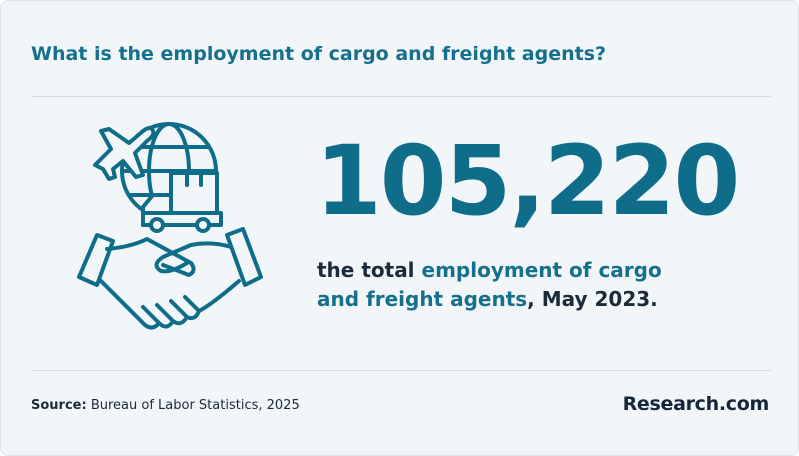  I want to click on source-text: Bureau of Labor Statistics, 2025, so click(195, 405).